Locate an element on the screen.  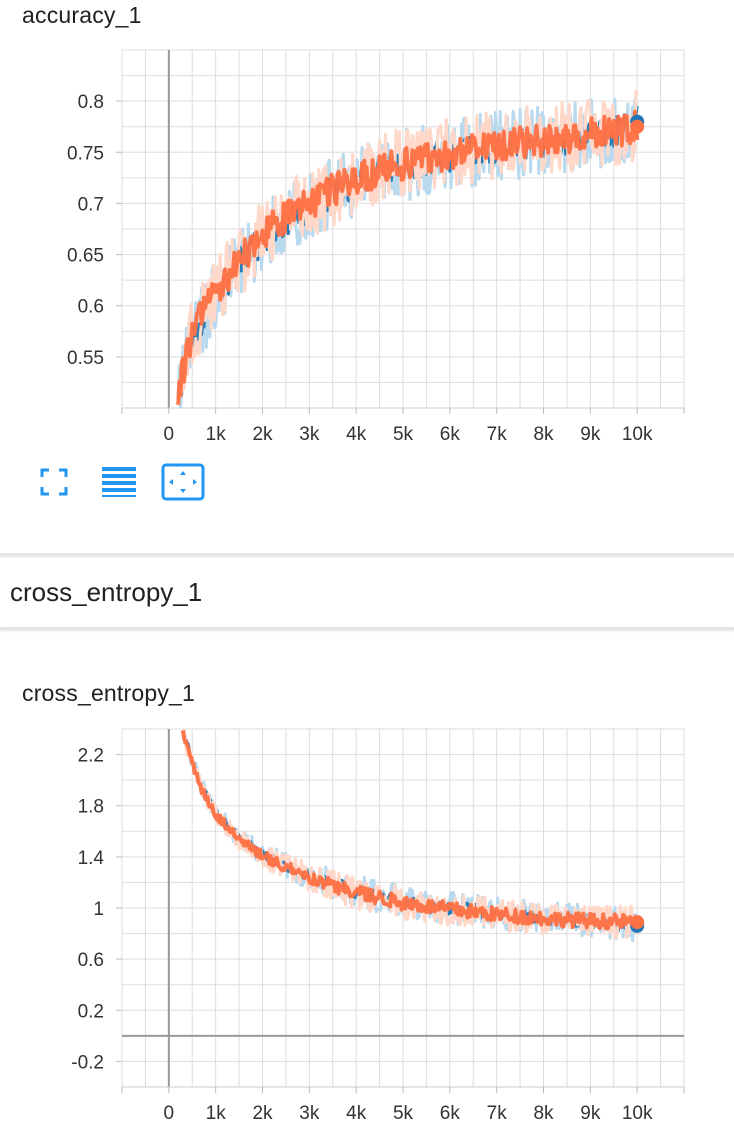
fullscreen-icon is located at coordinates (54, 482).